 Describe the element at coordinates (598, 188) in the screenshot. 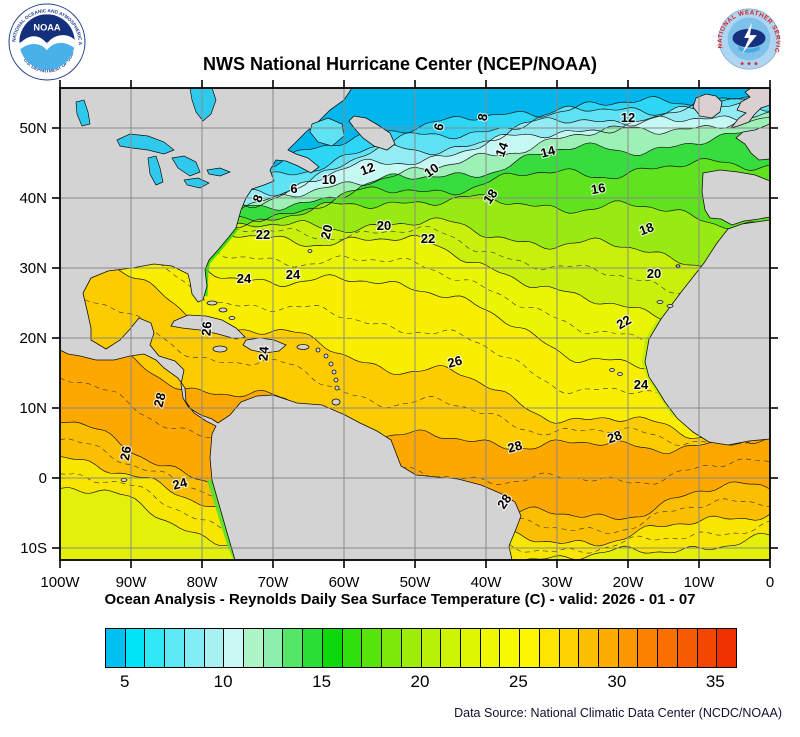

I see `contour-label-16: 16` at that location.